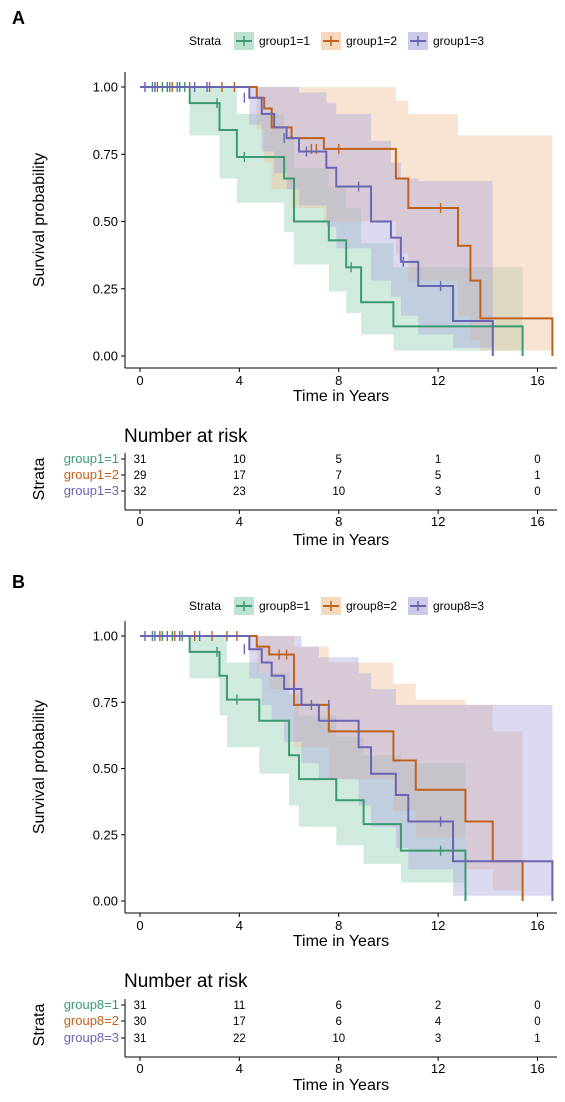 Image resolution: width=565 pixels, height=1102 pixels. I want to click on risk-row-label: group1=3, so click(91, 490).